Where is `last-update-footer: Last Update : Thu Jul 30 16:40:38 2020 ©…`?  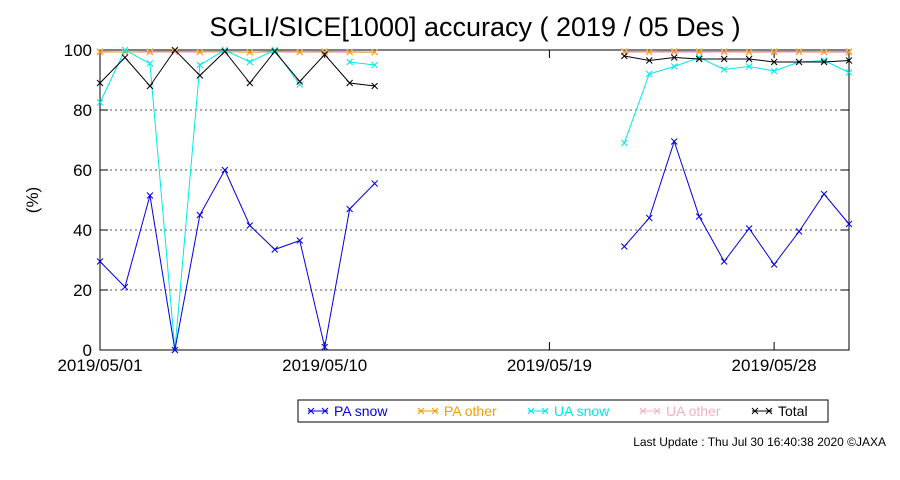
last-update-footer: Last Update : Thu Jul 30 16:40:38 2020 ©… is located at coordinates (759, 442).